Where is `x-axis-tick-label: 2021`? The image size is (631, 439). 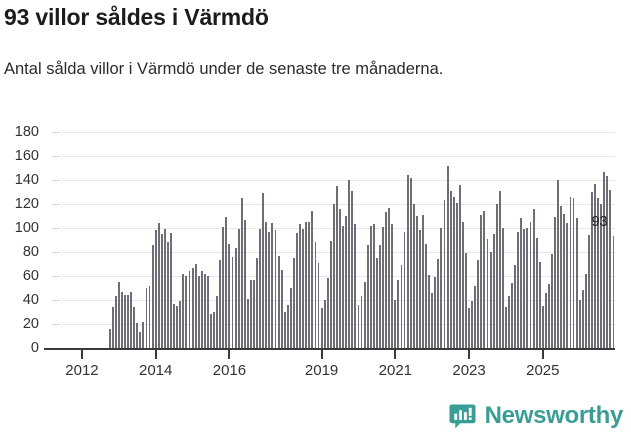 x-axis-tick-label: 2021 is located at coordinates (395, 370).